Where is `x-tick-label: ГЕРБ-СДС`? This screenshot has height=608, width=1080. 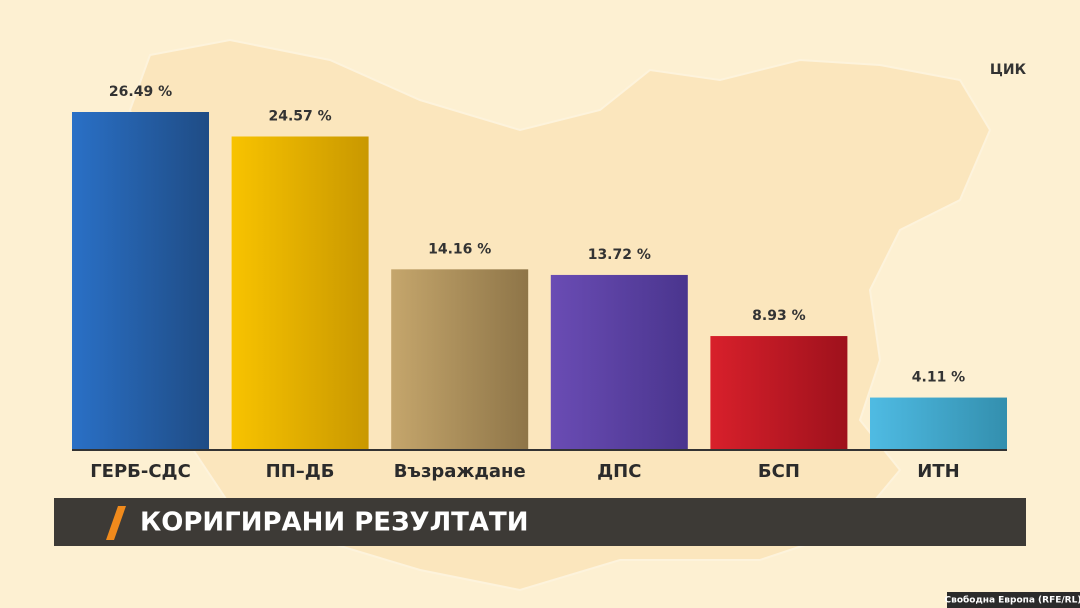 x-tick-label: ГЕРБ-СДС is located at coordinates (140, 471).